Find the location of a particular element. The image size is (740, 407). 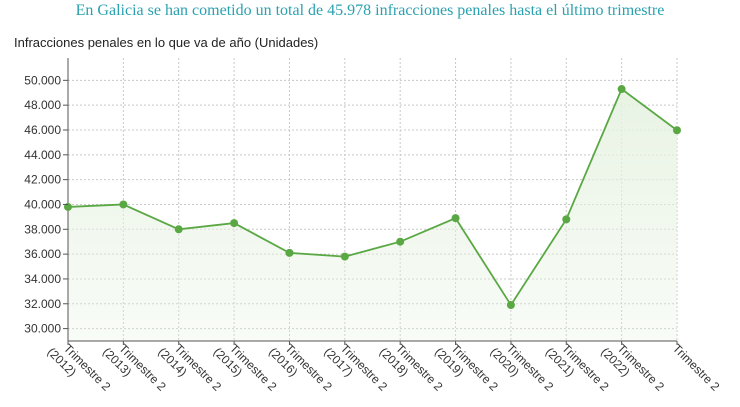

y-tick-label: 50.000 is located at coordinates (42, 80).